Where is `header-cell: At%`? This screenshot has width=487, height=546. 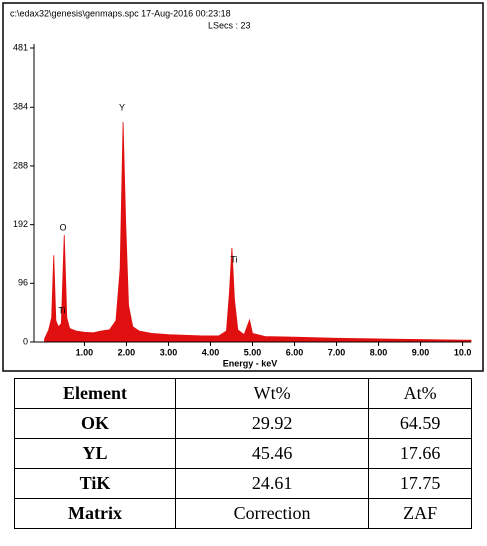
header-cell: At% is located at coordinates (420, 393).